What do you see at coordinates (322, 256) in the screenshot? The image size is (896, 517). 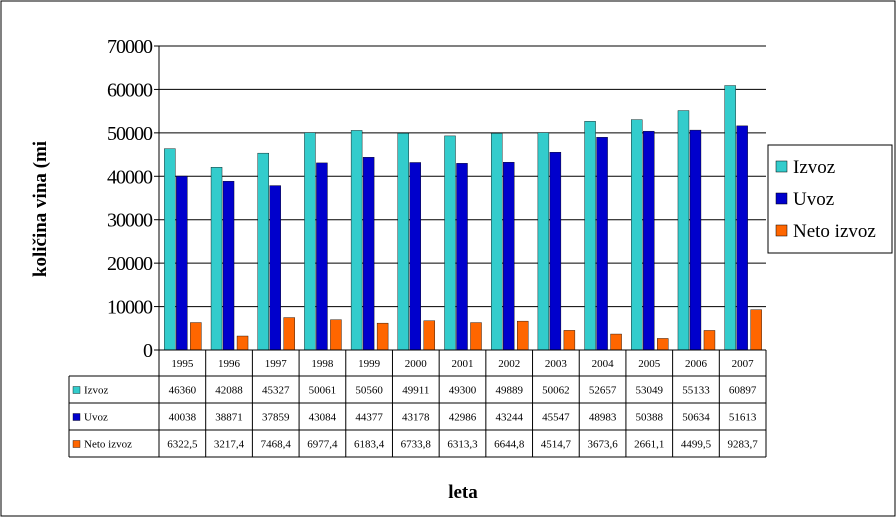 I see `bar-uvoz-1998` at bounding box center [322, 256].